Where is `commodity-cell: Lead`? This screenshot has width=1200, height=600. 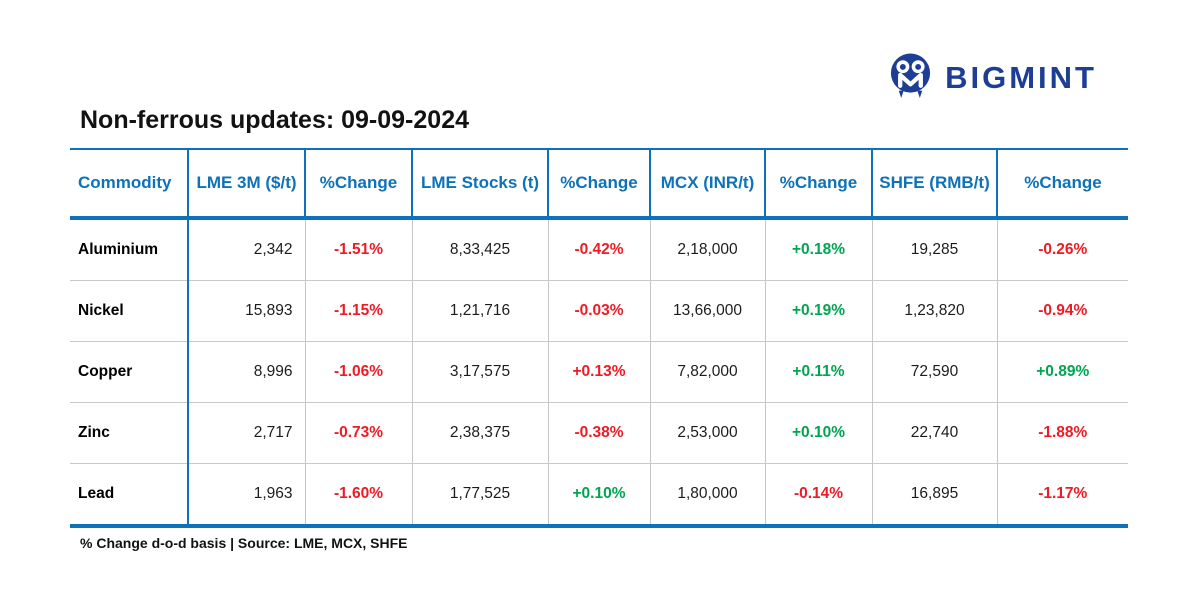
commodity-cell: Lead is located at coordinates (129, 495).